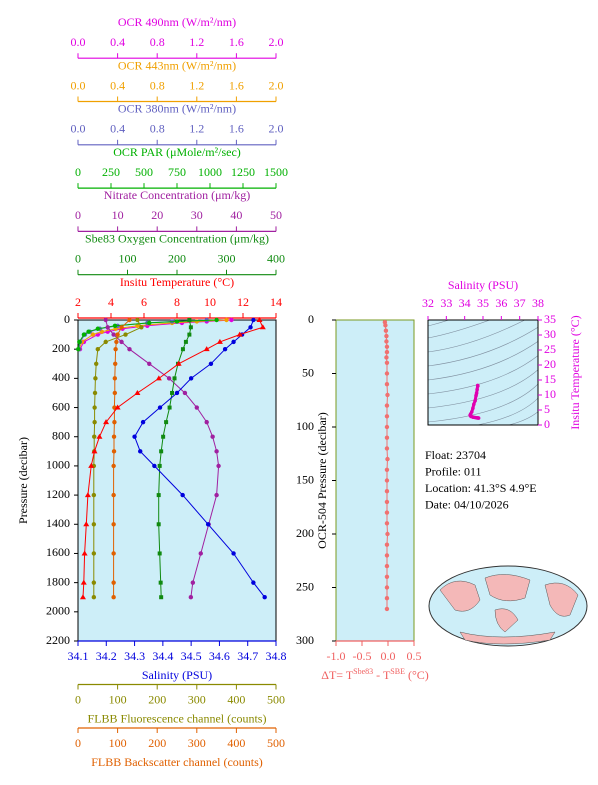 The width and height of the screenshot is (598, 785). I want to click on axis-title-part: Sbe83, so click(363, 671).